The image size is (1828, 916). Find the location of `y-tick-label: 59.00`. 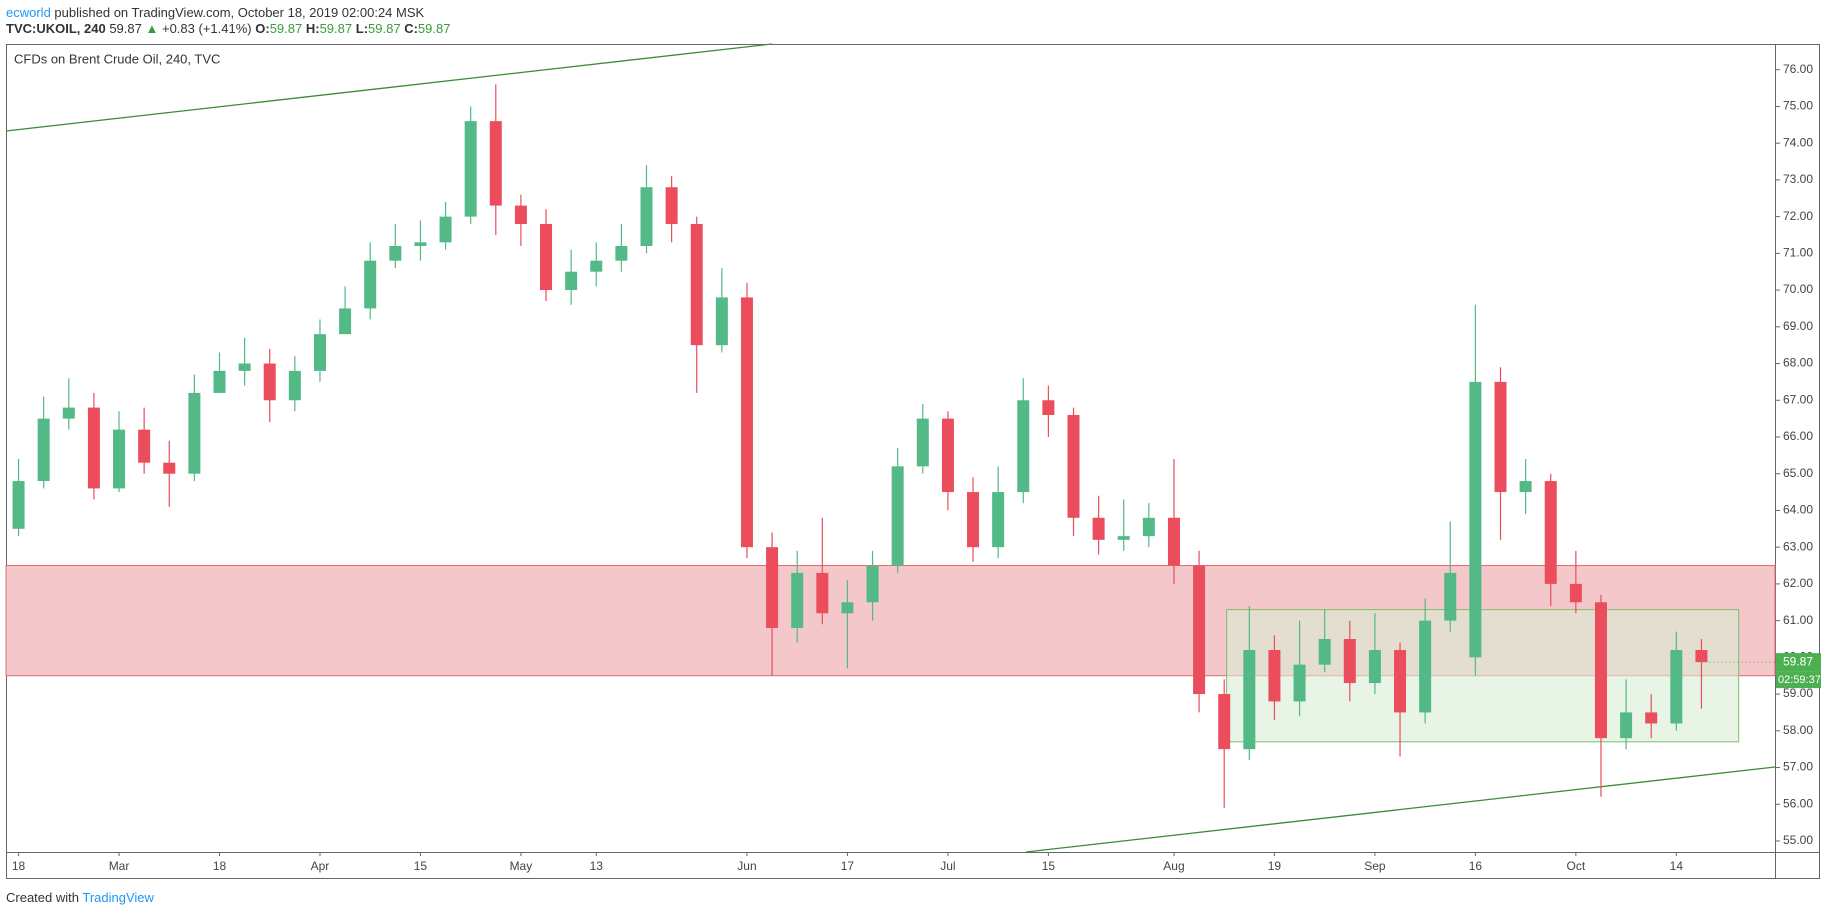

y-tick-label: 59.00 is located at coordinates (1798, 693).